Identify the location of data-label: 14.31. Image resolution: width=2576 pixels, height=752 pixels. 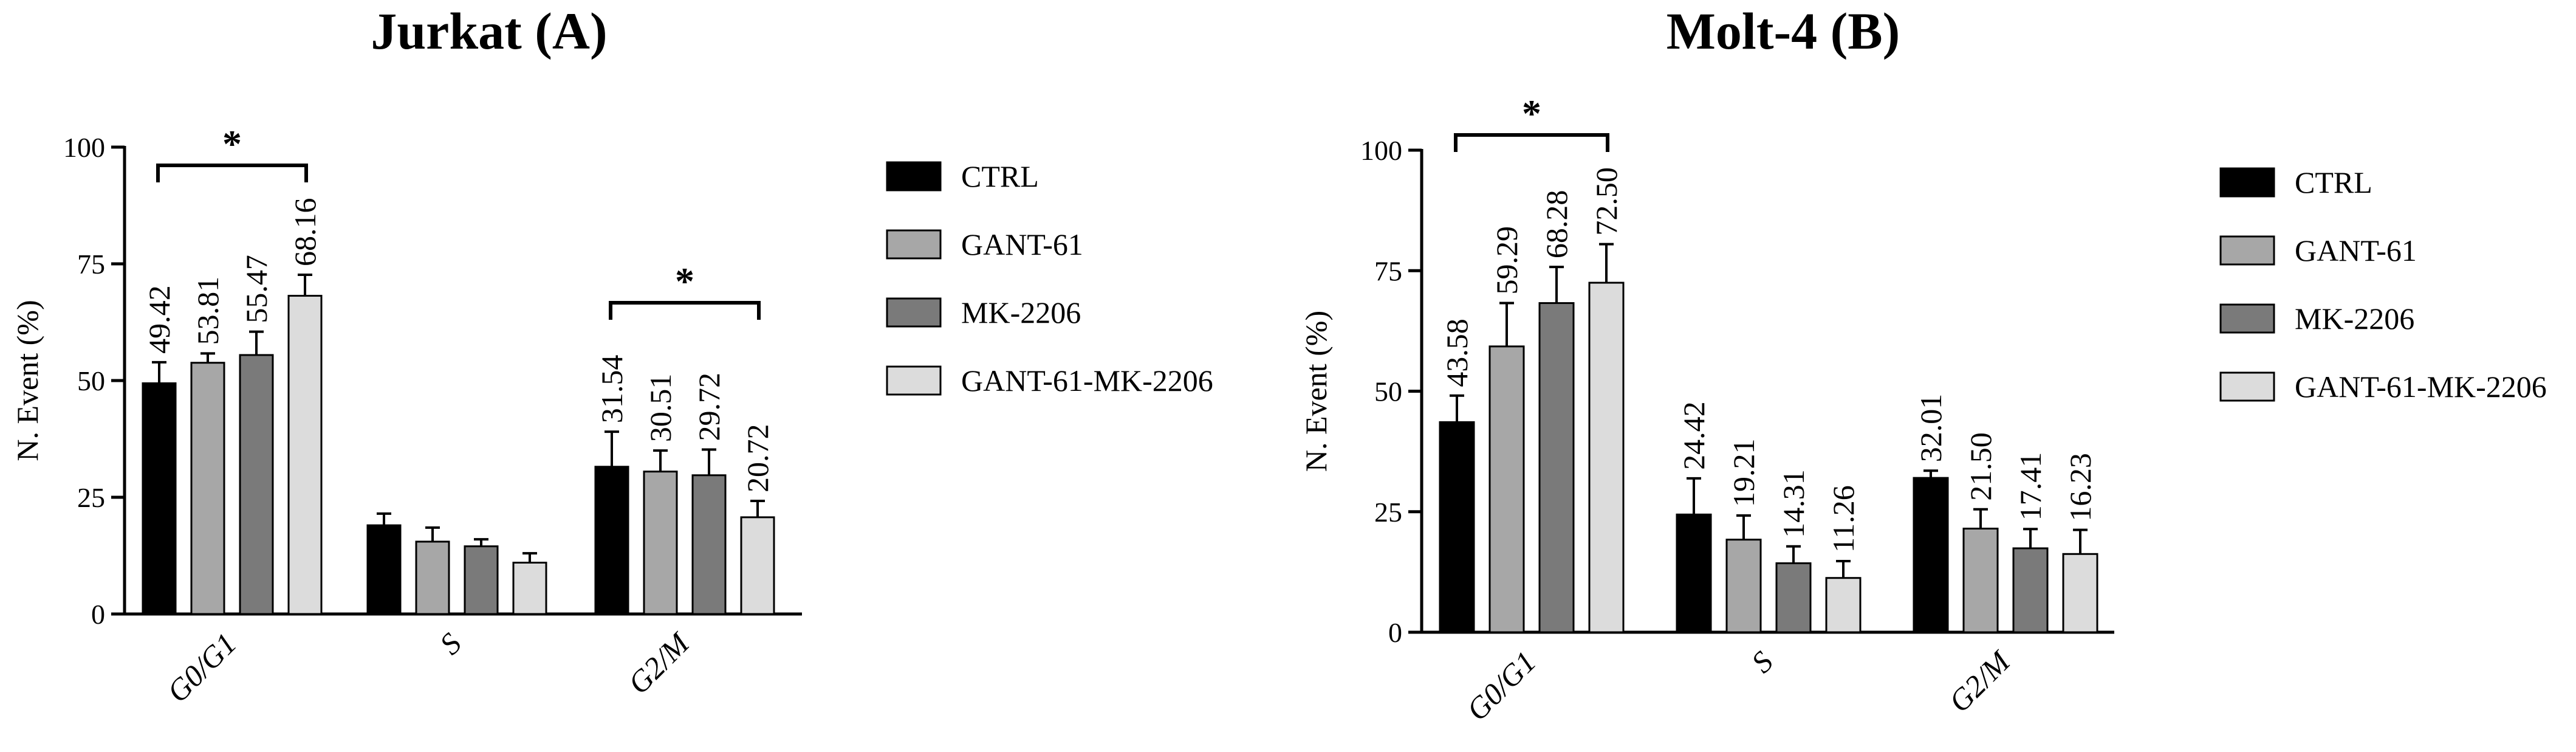
(1793, 503).